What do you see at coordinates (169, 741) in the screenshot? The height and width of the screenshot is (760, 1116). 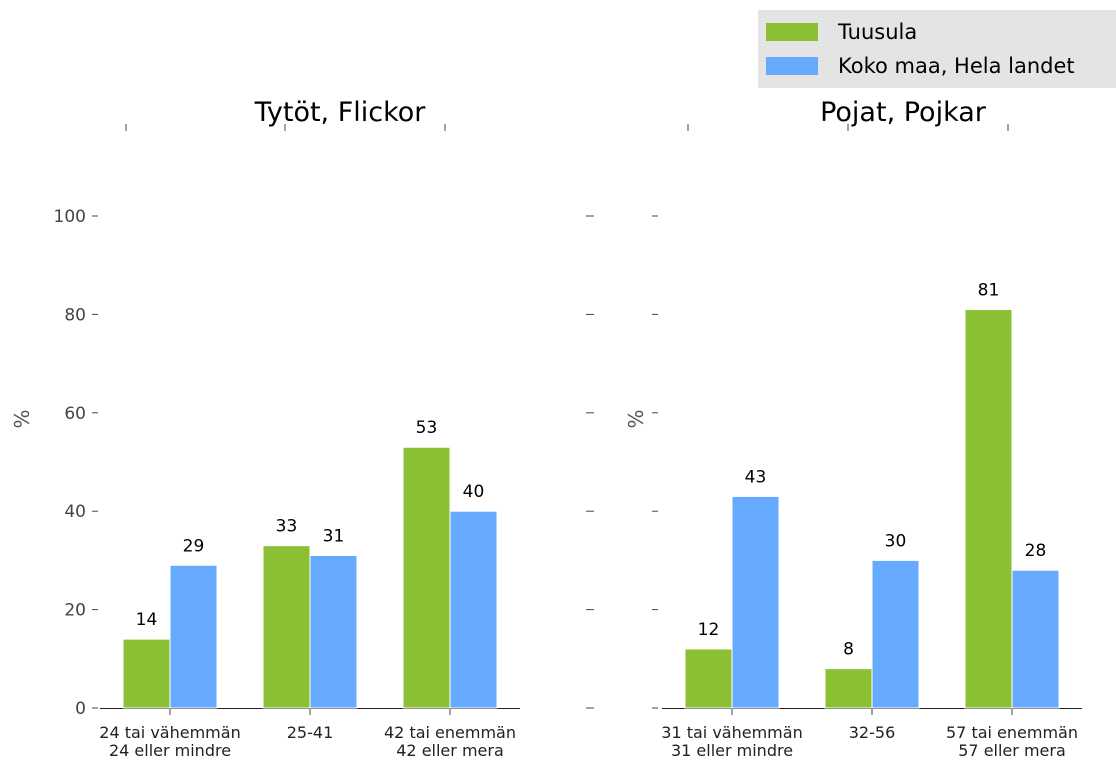 I see `tytot-x-tick-label-0: 24 tai vähemmän 24 eller mindre` at bounding box center [169, 741].